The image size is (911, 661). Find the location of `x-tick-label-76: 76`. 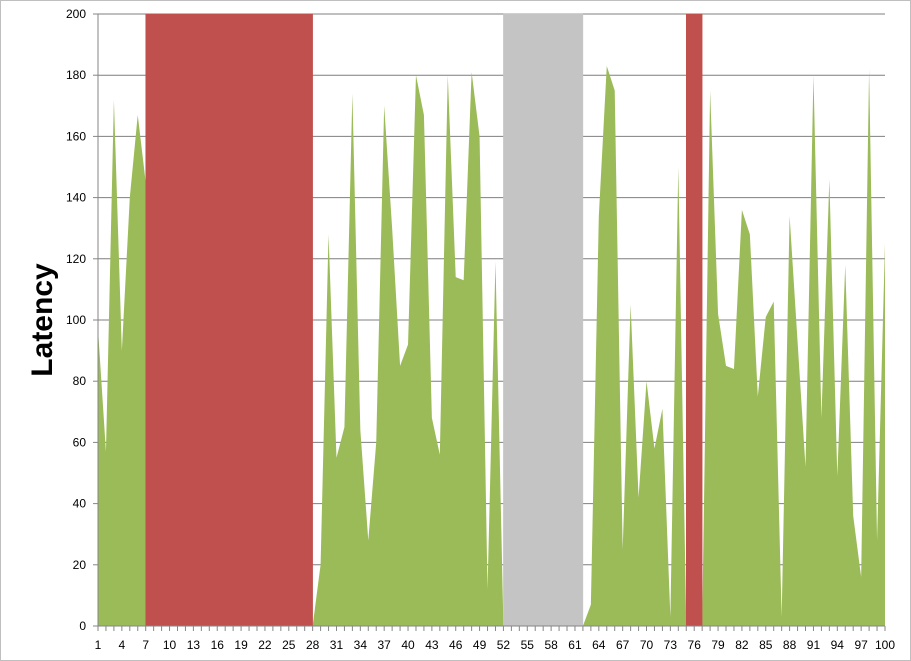

x-tick-label-76: 76 is located at coordinates (695, 645).